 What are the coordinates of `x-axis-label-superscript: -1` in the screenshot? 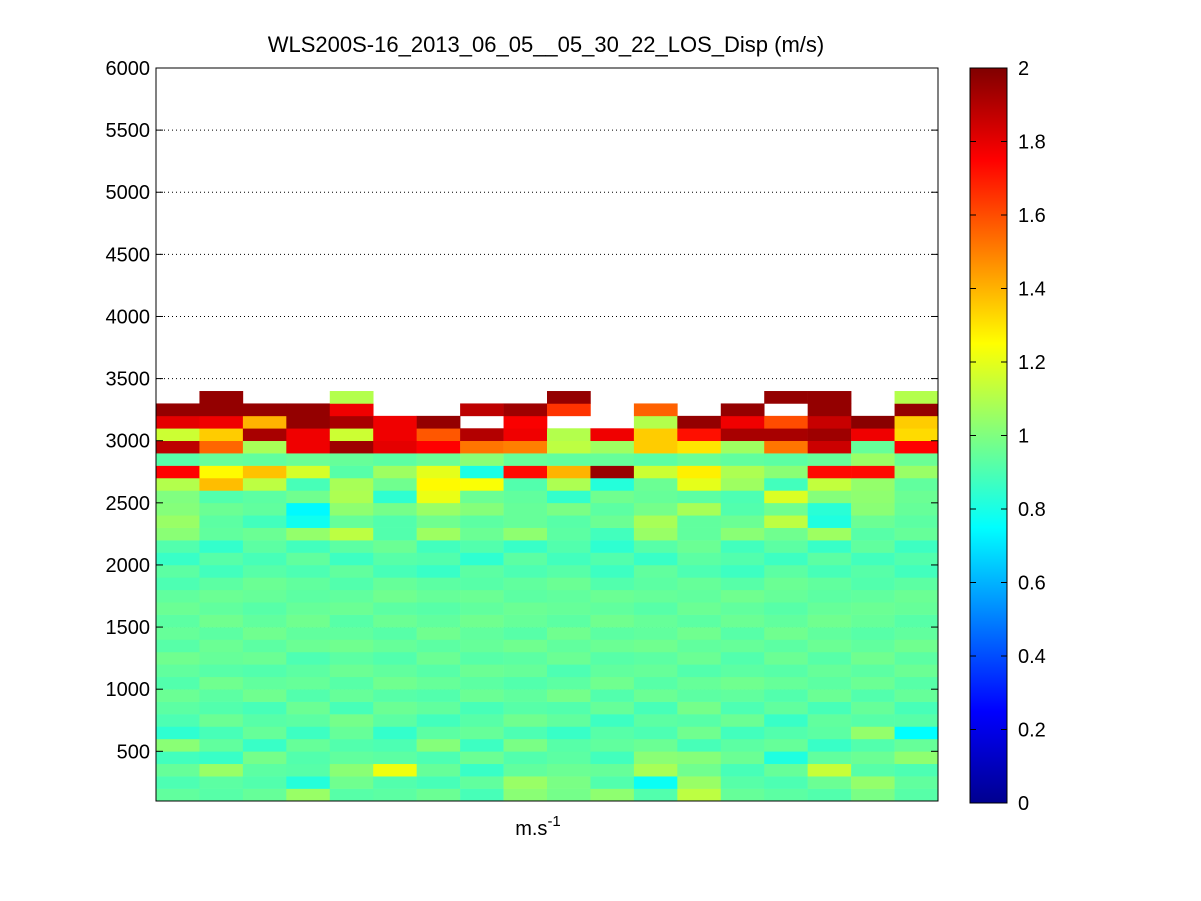 It's located at (553, 821).